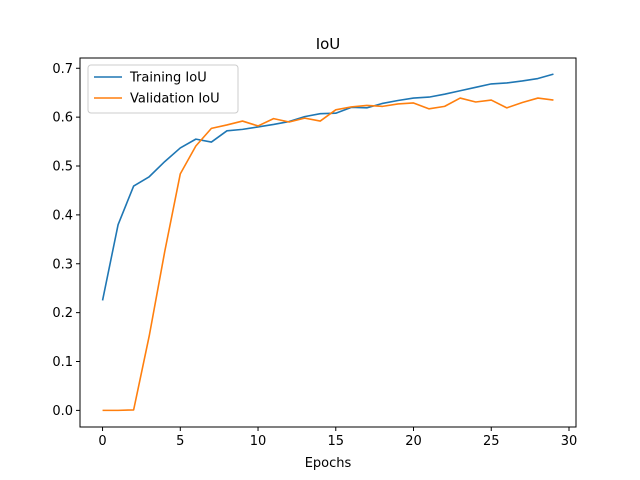 This screenshot has width=640, height=480. Describe the element at coordinates (258, 441) in the screenshot. I see `x-tick-label: 10` at that location.